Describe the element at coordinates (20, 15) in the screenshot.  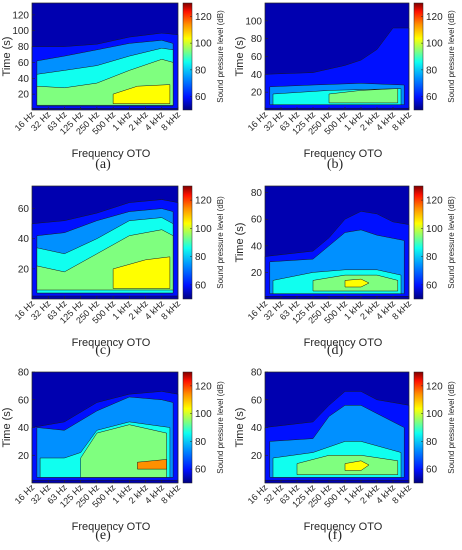
I see `y-tick-label: 120` at that location.